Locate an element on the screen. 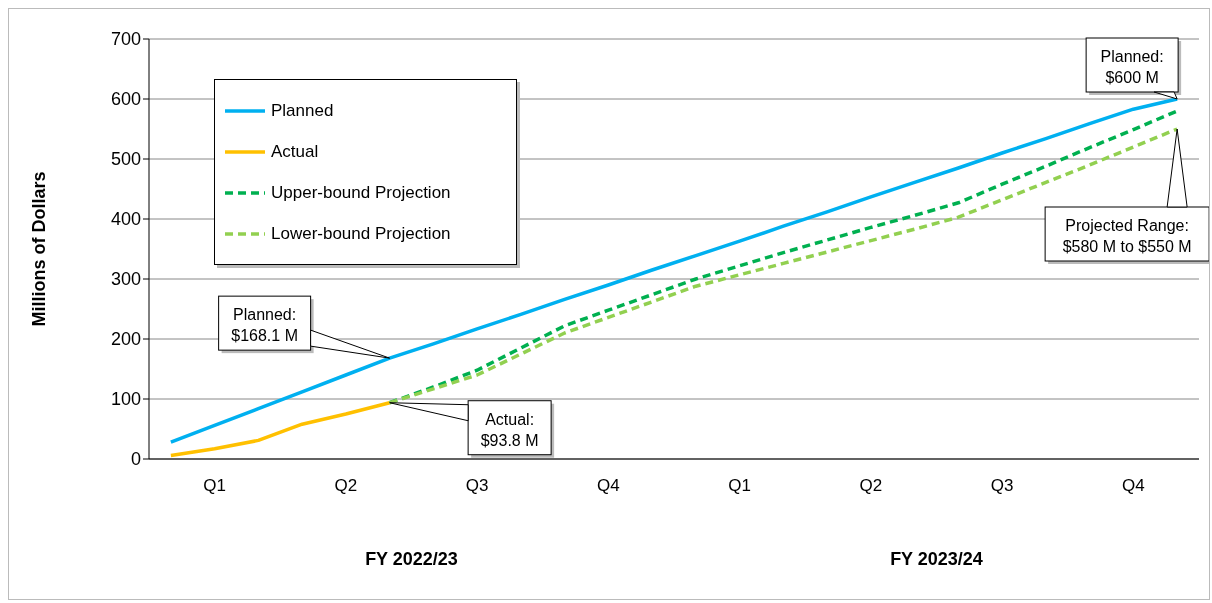  y-tick-label: 700 is located at coordinates (125, 39).